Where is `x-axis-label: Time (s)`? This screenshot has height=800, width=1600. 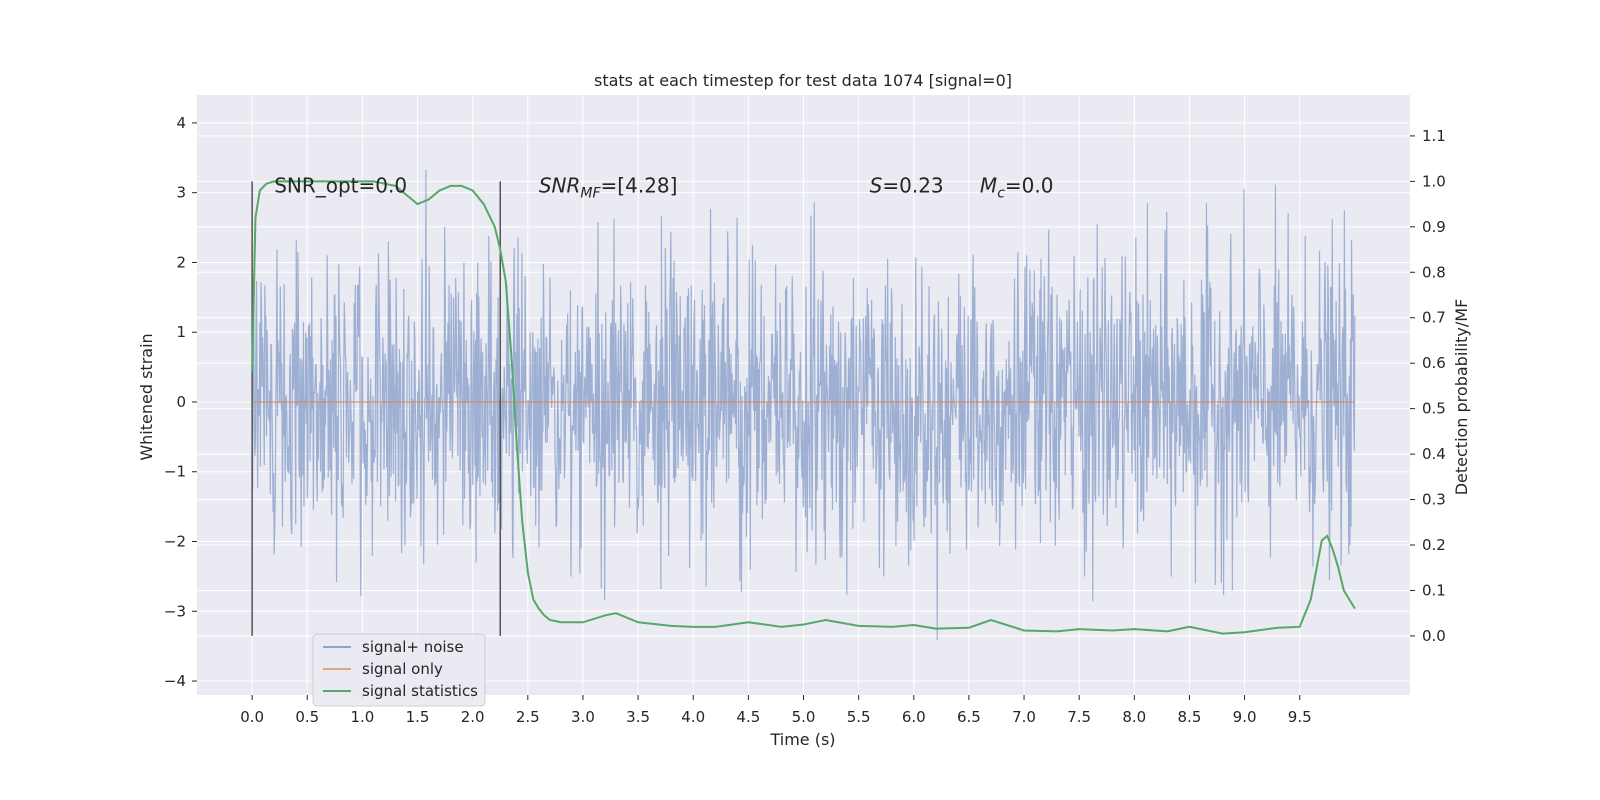 x-axis-label: Time (s) is located at coordinates (802, 739).